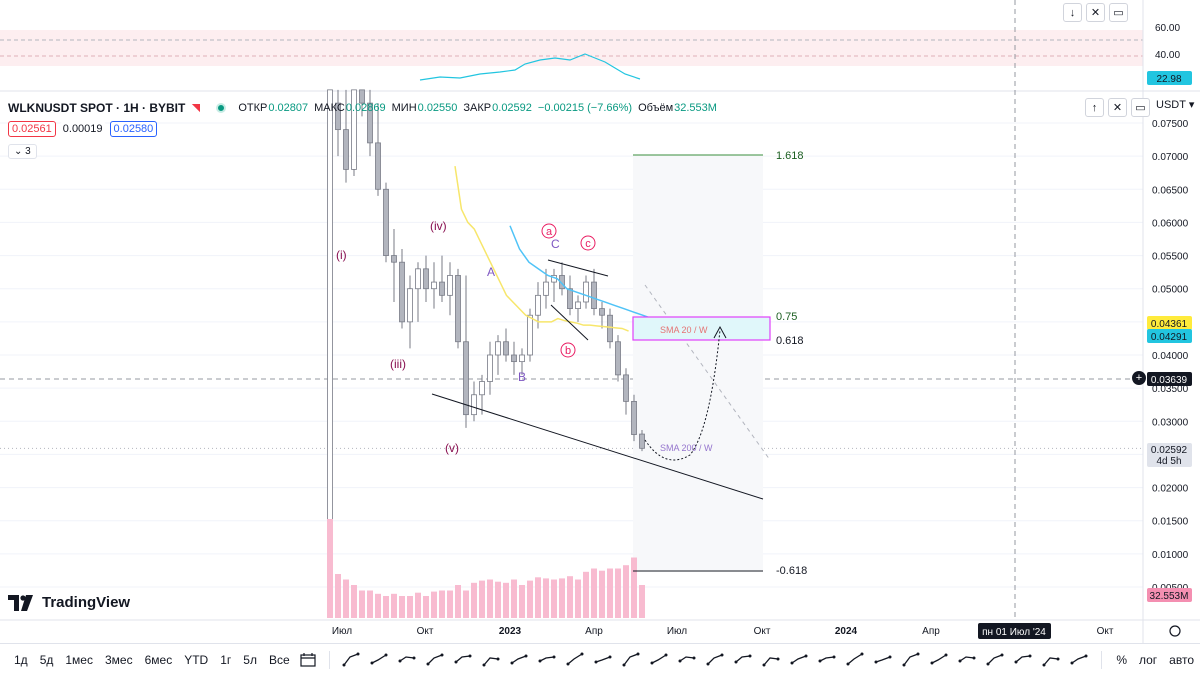 The image size is (1200, 675). What do you see at coordinates (519, 660) in the screenshot?
I see `rectangle-rotated-tool-icon` at bounding box center [519, 660].